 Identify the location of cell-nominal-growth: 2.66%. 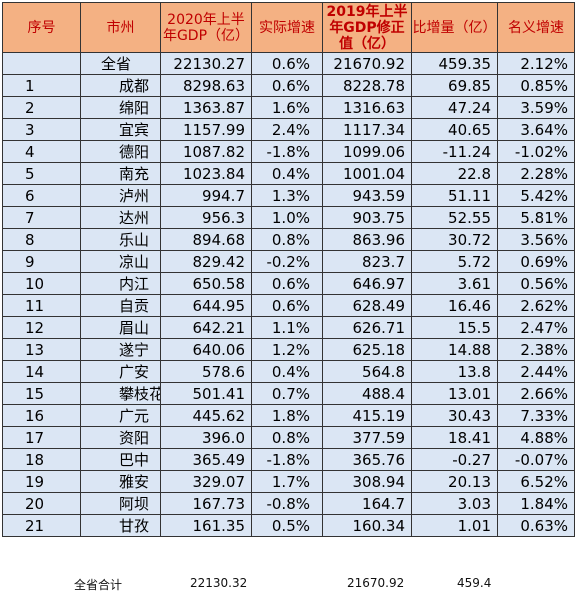
(536, 393).